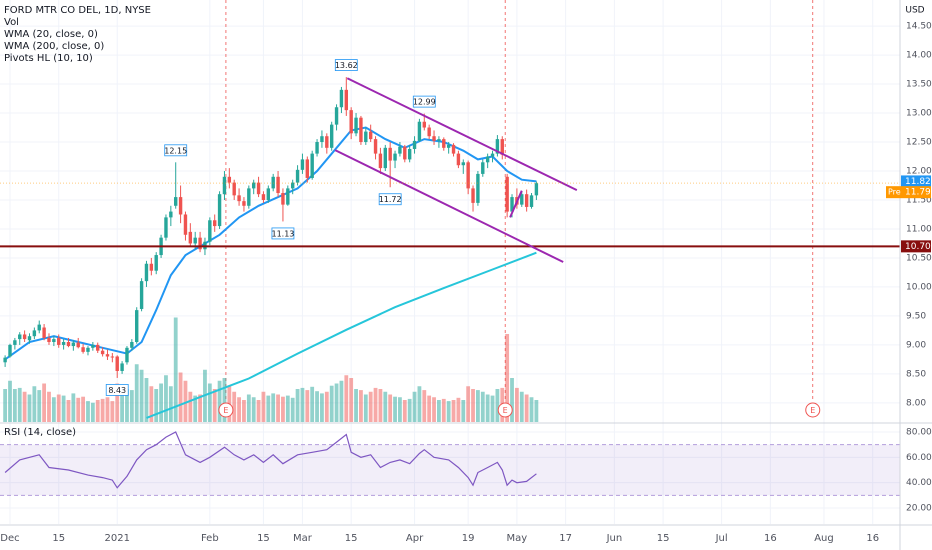 The height and width of the screenshot is (550, 932). What do you see at coordinates (424, 102) in the screenshot?
I see `pivot-label: 12.99` at bounding box center [424, 102].